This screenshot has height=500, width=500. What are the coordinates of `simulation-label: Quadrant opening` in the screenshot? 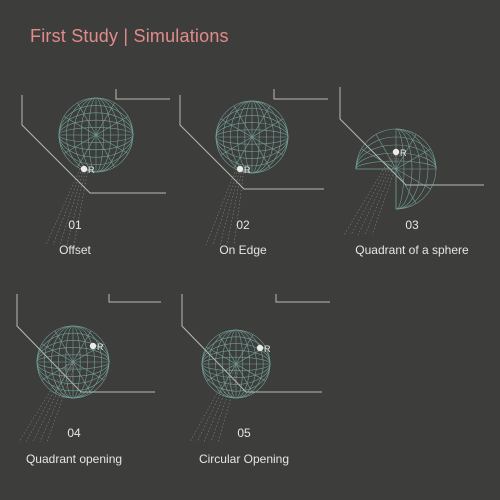 It's located at (74, 459).